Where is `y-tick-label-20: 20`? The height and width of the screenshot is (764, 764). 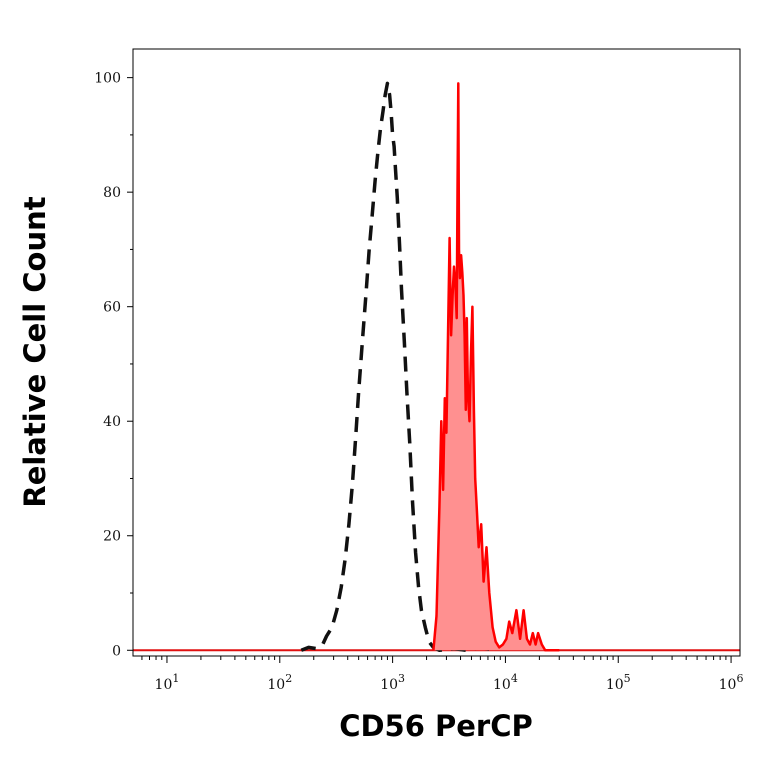
y-tick-label-20: 20 is located at coordinates (112, 537).